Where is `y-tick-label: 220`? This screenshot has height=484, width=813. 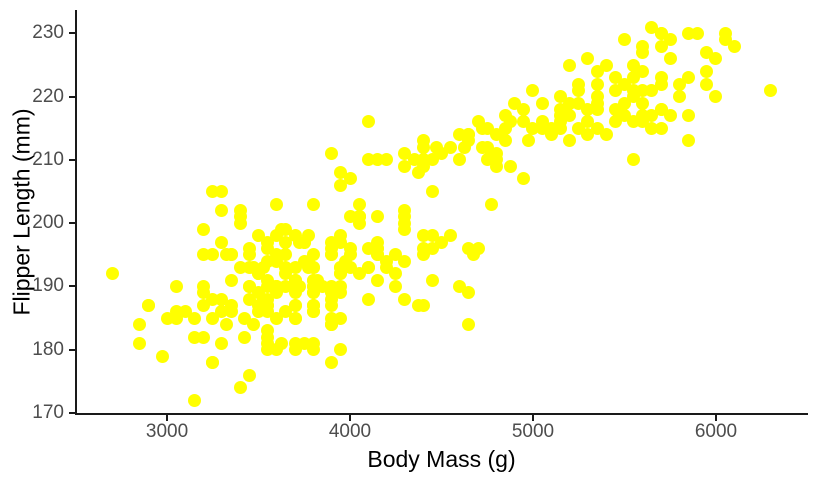 y-tick-label: 220 is located at coordinates (48, 96).